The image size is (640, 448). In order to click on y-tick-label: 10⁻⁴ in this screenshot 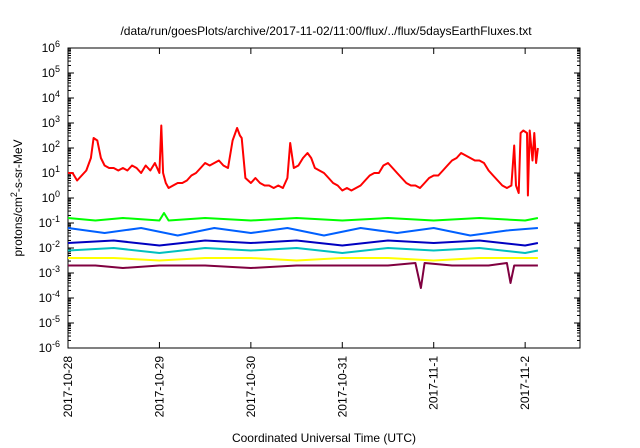, I will do `click(49, 297)`.